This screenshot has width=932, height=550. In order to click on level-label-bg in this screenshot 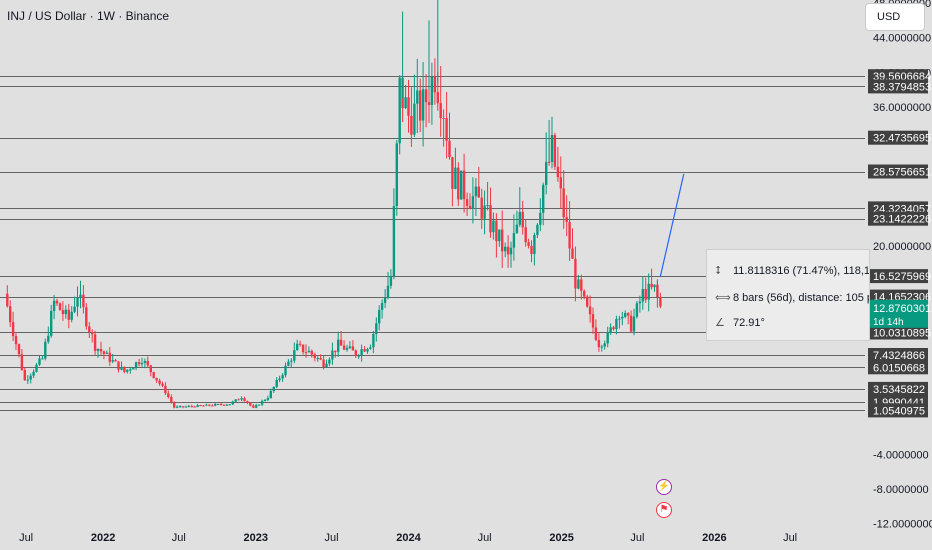, I will do `click(898, 218)`.